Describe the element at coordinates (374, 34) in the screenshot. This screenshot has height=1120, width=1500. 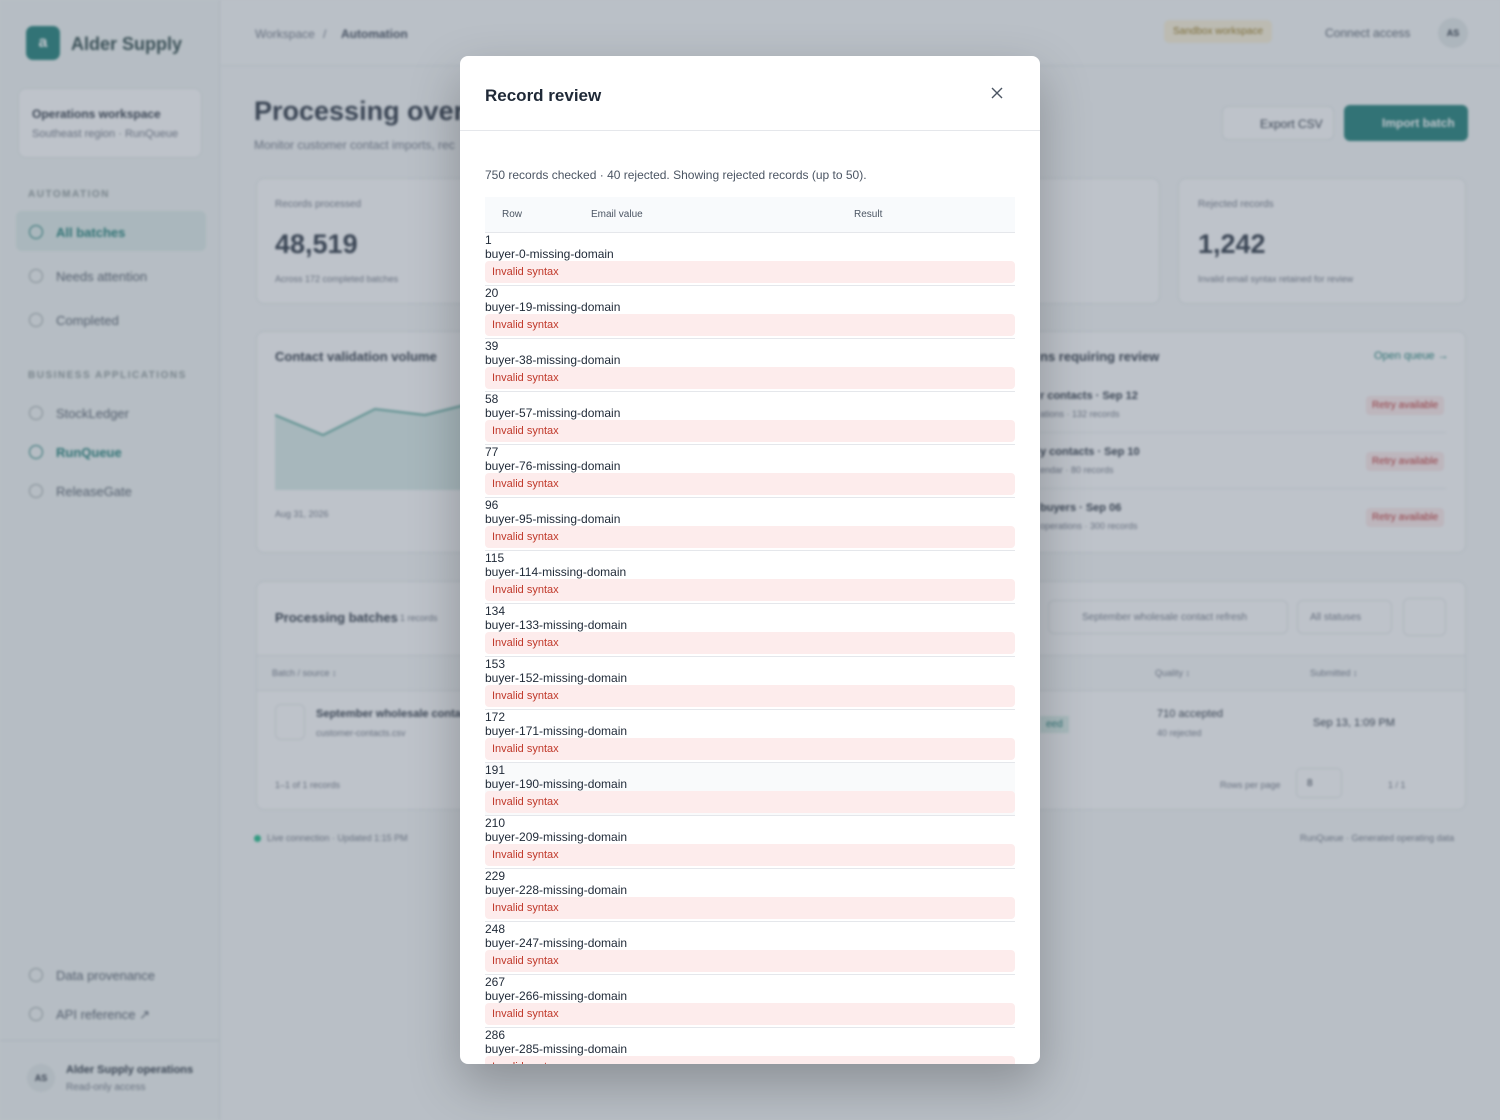
I see `breadcrumb-current: Automation` at that location.